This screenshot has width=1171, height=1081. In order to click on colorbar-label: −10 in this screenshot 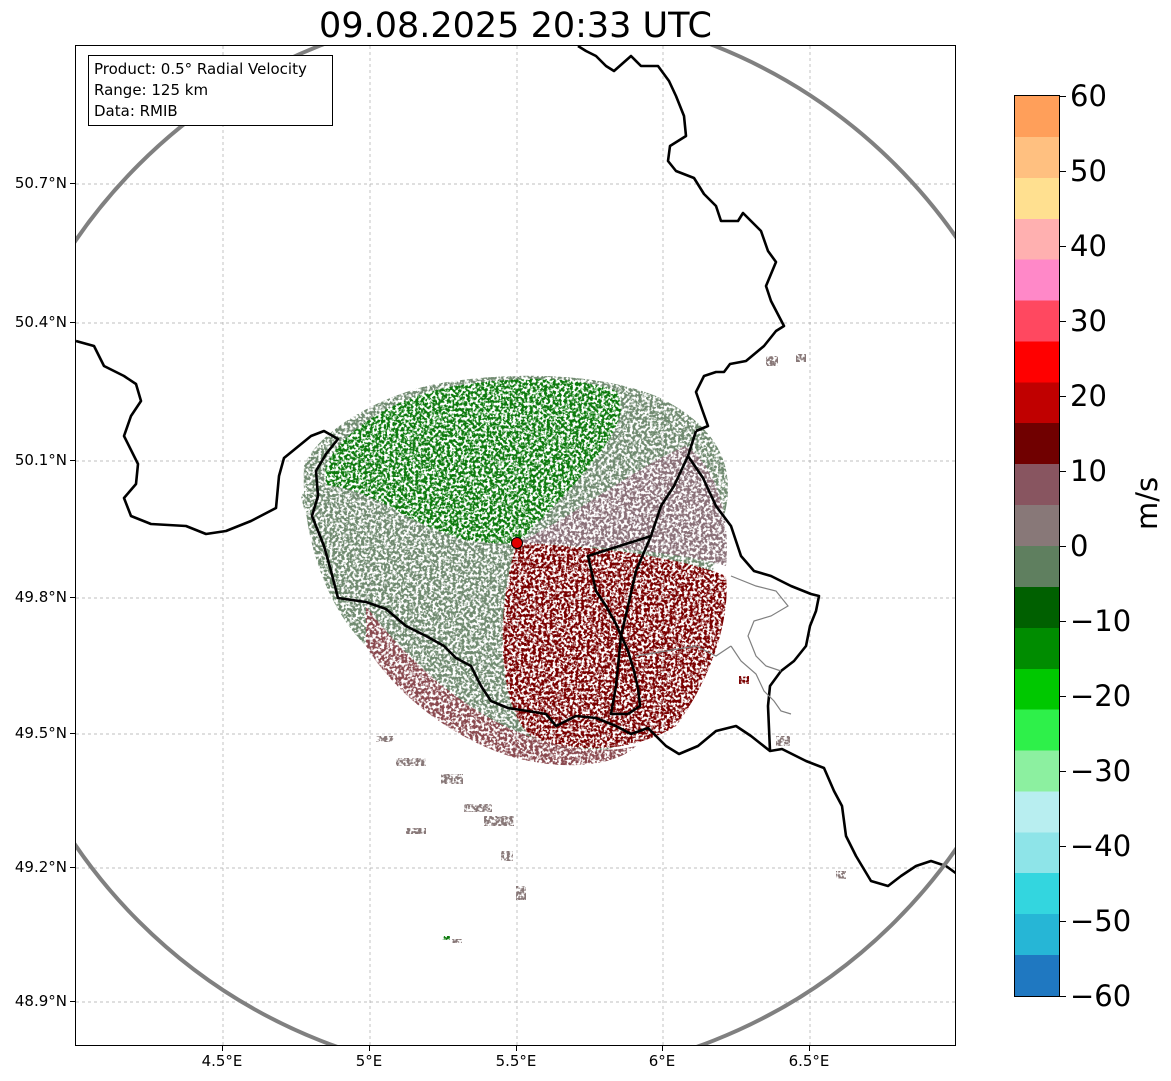, I will do `click(1101, 621)`.